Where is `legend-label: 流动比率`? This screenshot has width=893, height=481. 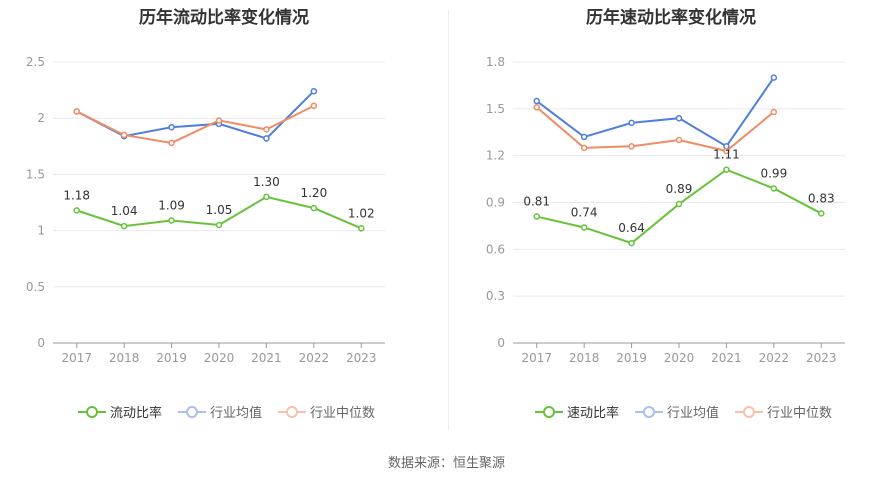 legend-label: 流动比率 is located at coordinates (136, 413).